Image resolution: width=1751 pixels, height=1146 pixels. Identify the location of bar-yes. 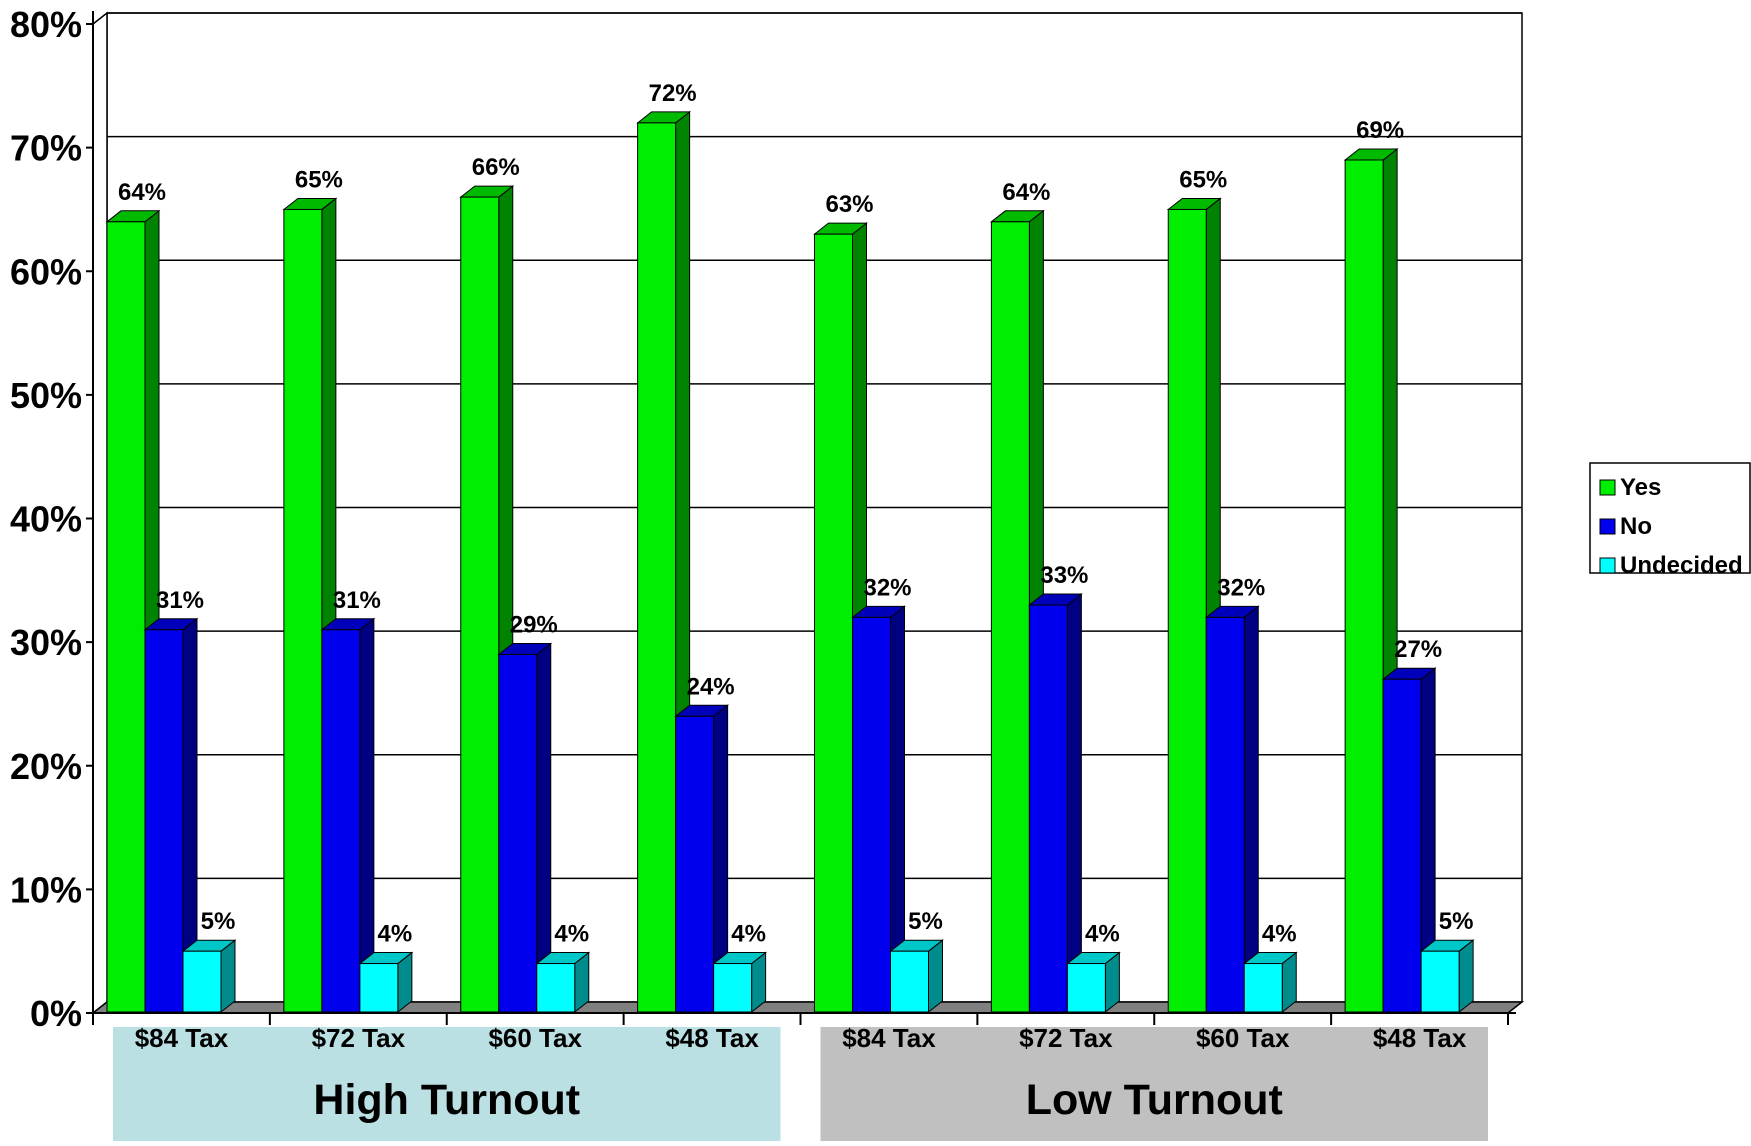
(1194, 605).